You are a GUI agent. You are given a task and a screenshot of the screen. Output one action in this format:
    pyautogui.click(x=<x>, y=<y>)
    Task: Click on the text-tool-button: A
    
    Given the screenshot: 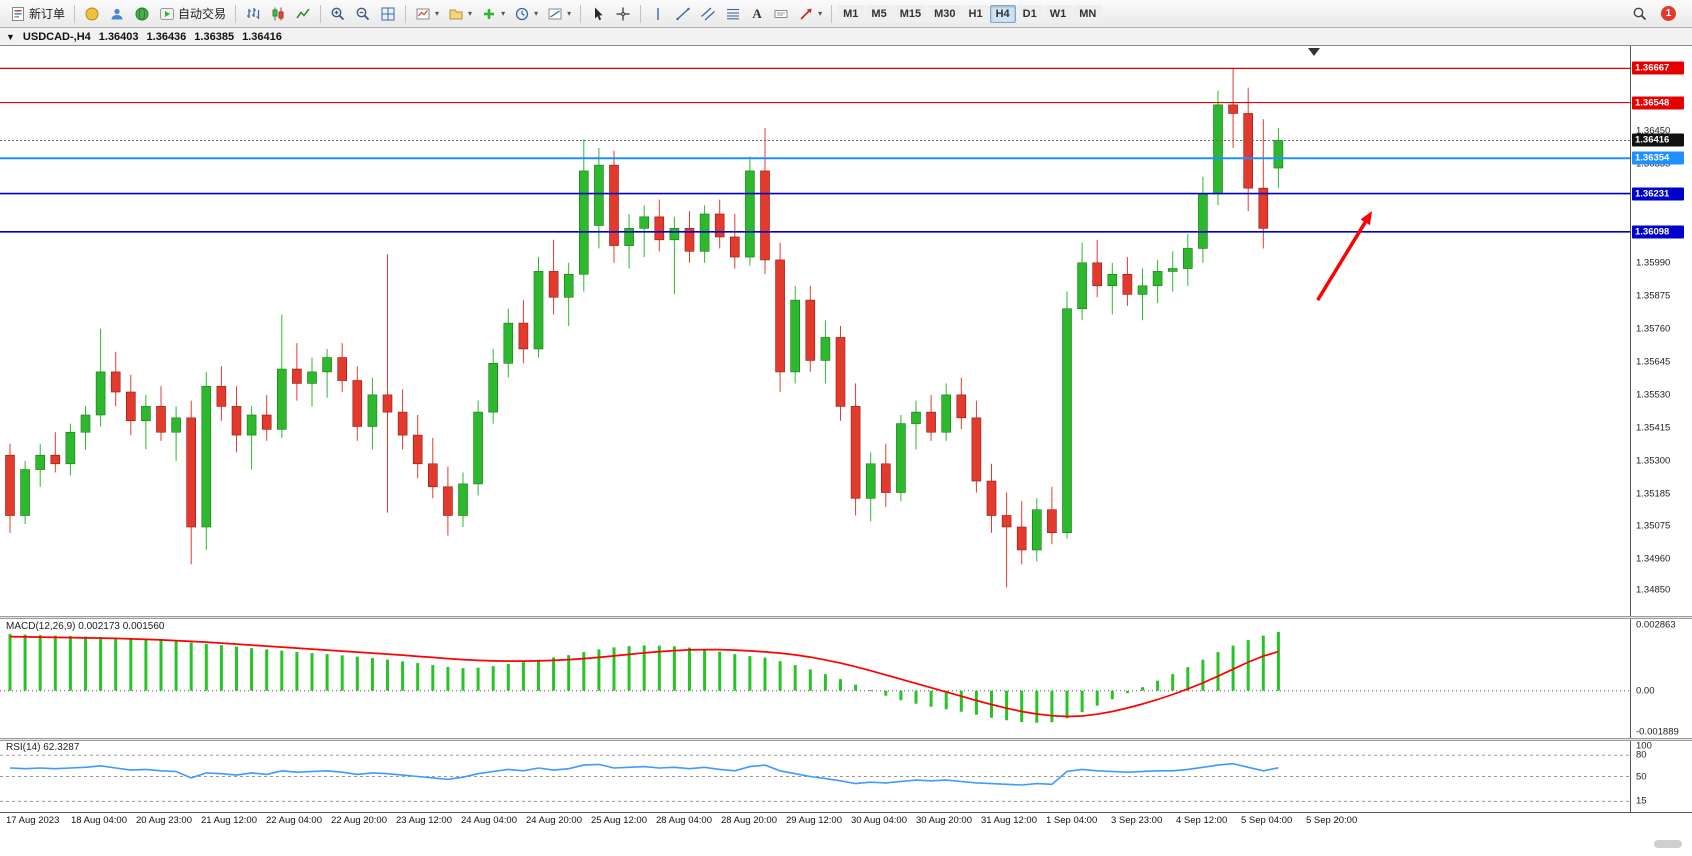 What is the action you would take?
    pyautogui.click(x=757, y=14)
    